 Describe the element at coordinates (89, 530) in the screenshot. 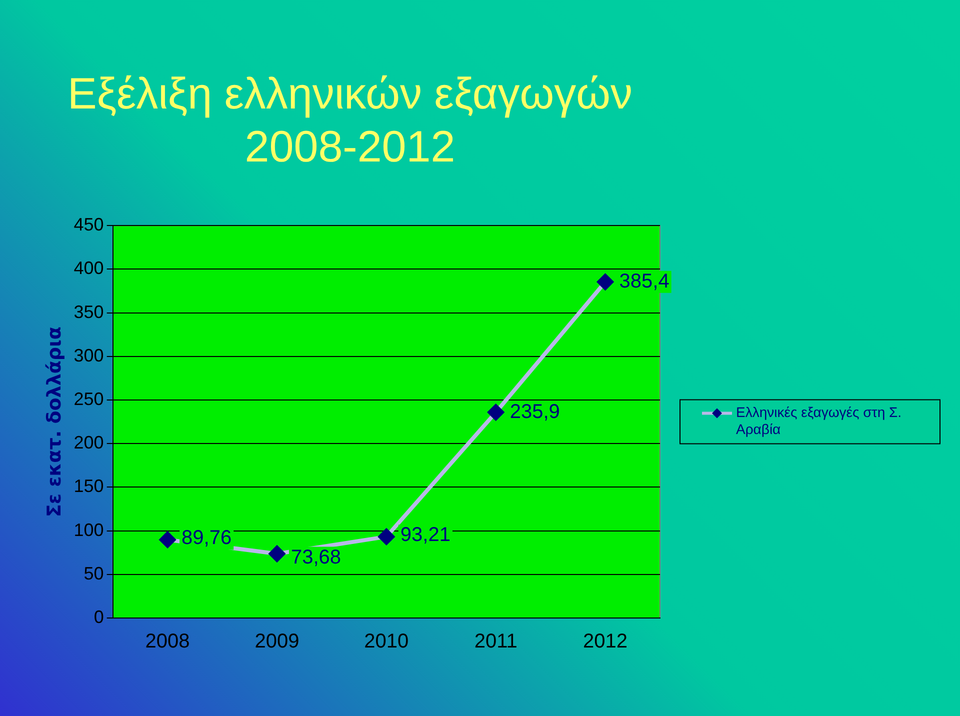

I see `y-tick-label: 100` at that location.